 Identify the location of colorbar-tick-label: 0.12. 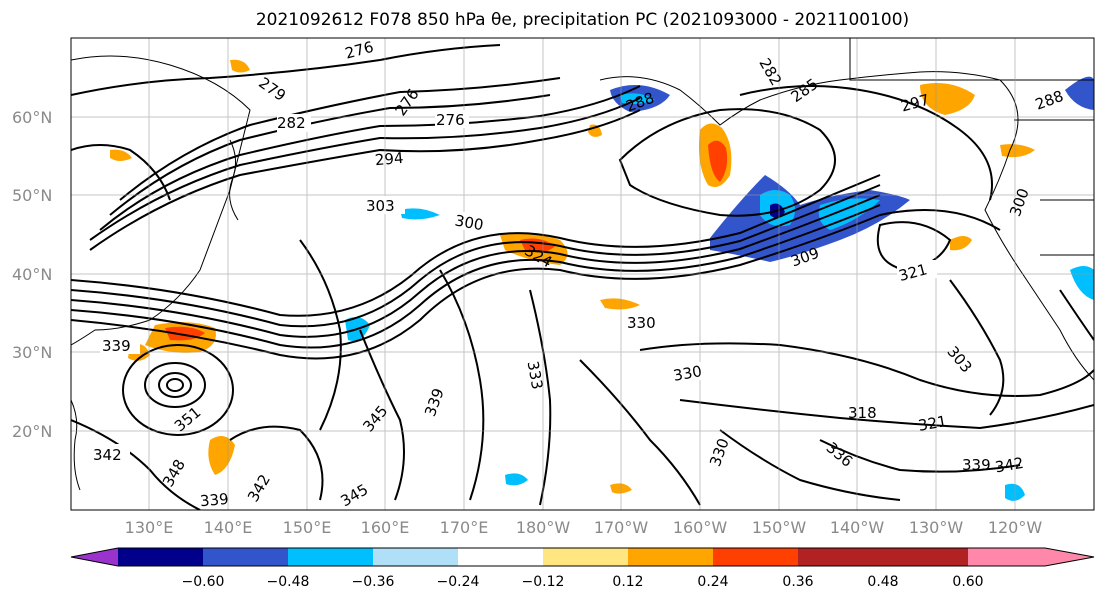
(627, 582).